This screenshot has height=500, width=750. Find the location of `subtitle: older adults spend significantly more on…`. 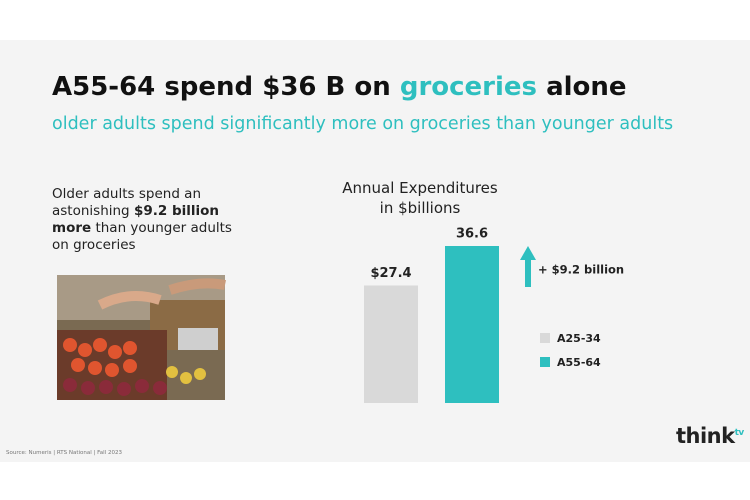

subtitle: older adults spend significantly more on… is located at coordinates (363, 124).